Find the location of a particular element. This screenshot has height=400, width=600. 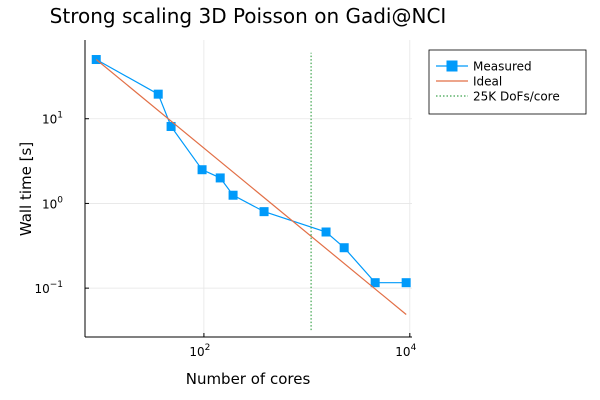

y-tick-label: 10¹ is located at coordinates (52, 119).